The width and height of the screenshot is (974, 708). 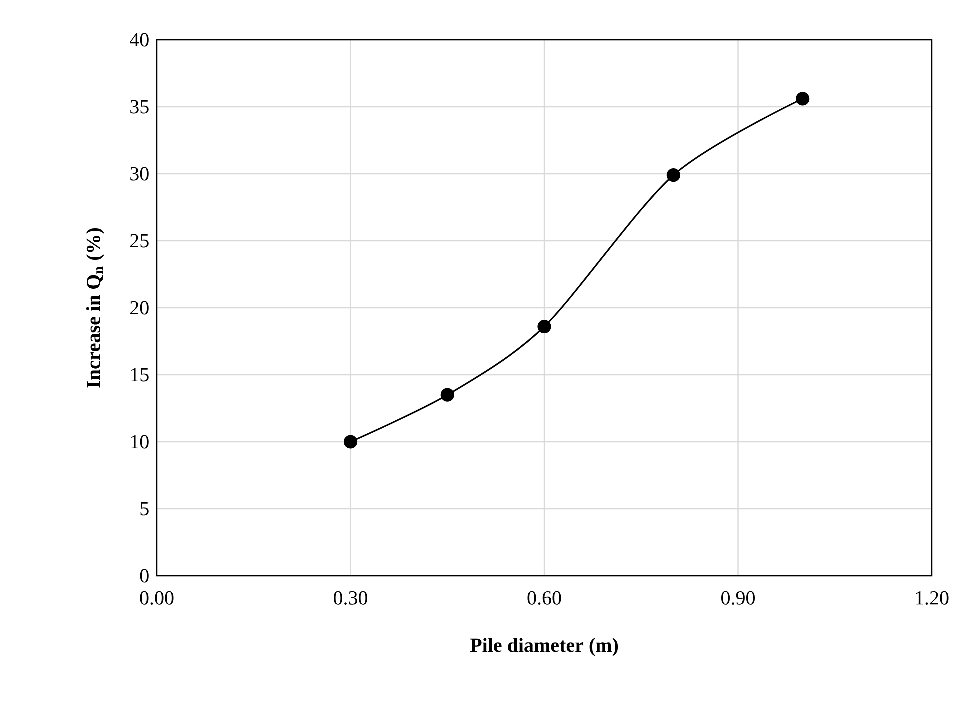 I want to click on y-tick-label: 35, so click(x=139, y=107).